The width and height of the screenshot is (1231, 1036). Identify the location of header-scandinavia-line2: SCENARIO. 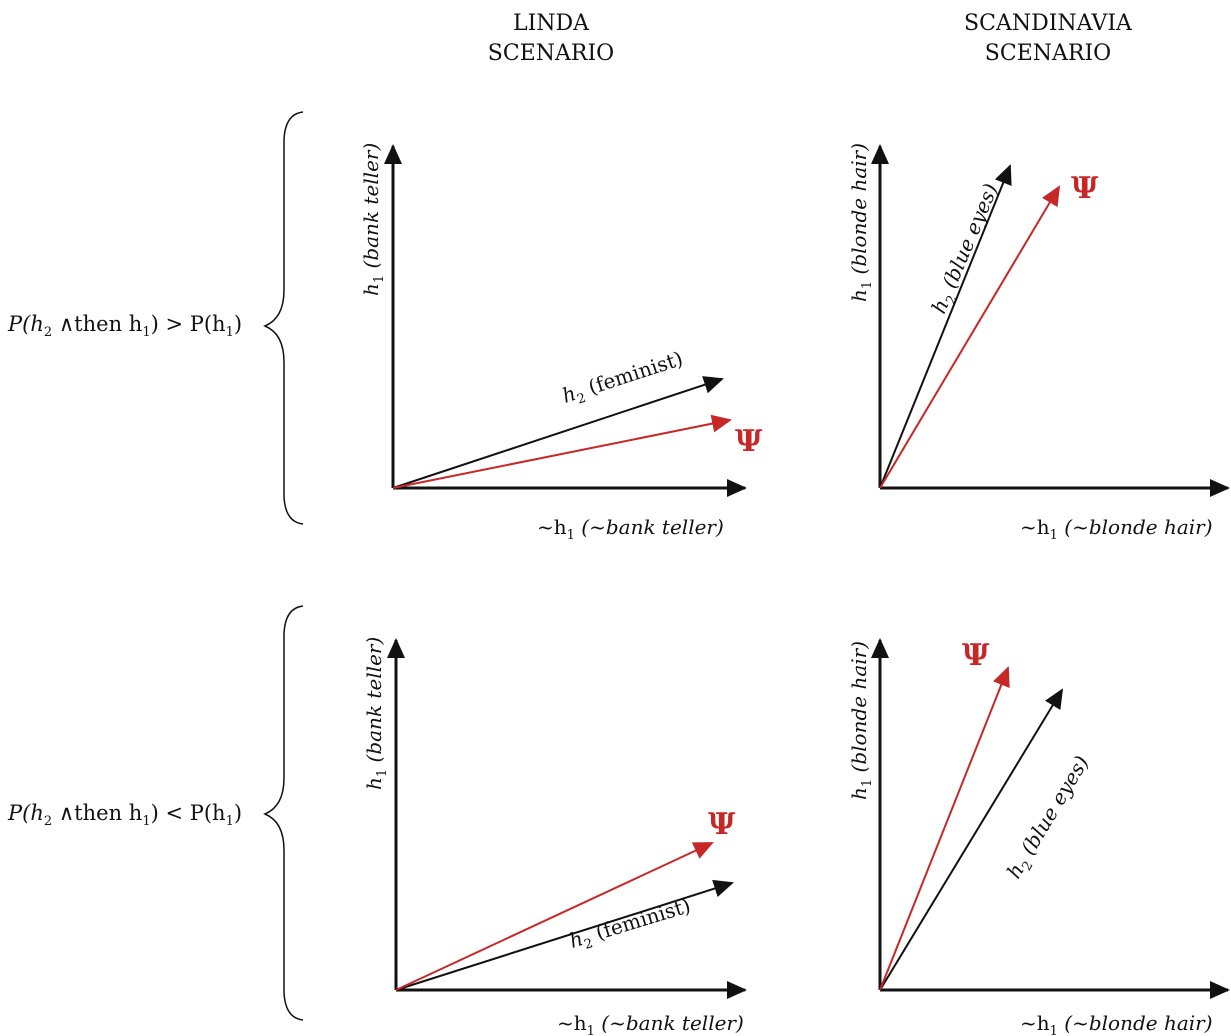
(1048, 53).